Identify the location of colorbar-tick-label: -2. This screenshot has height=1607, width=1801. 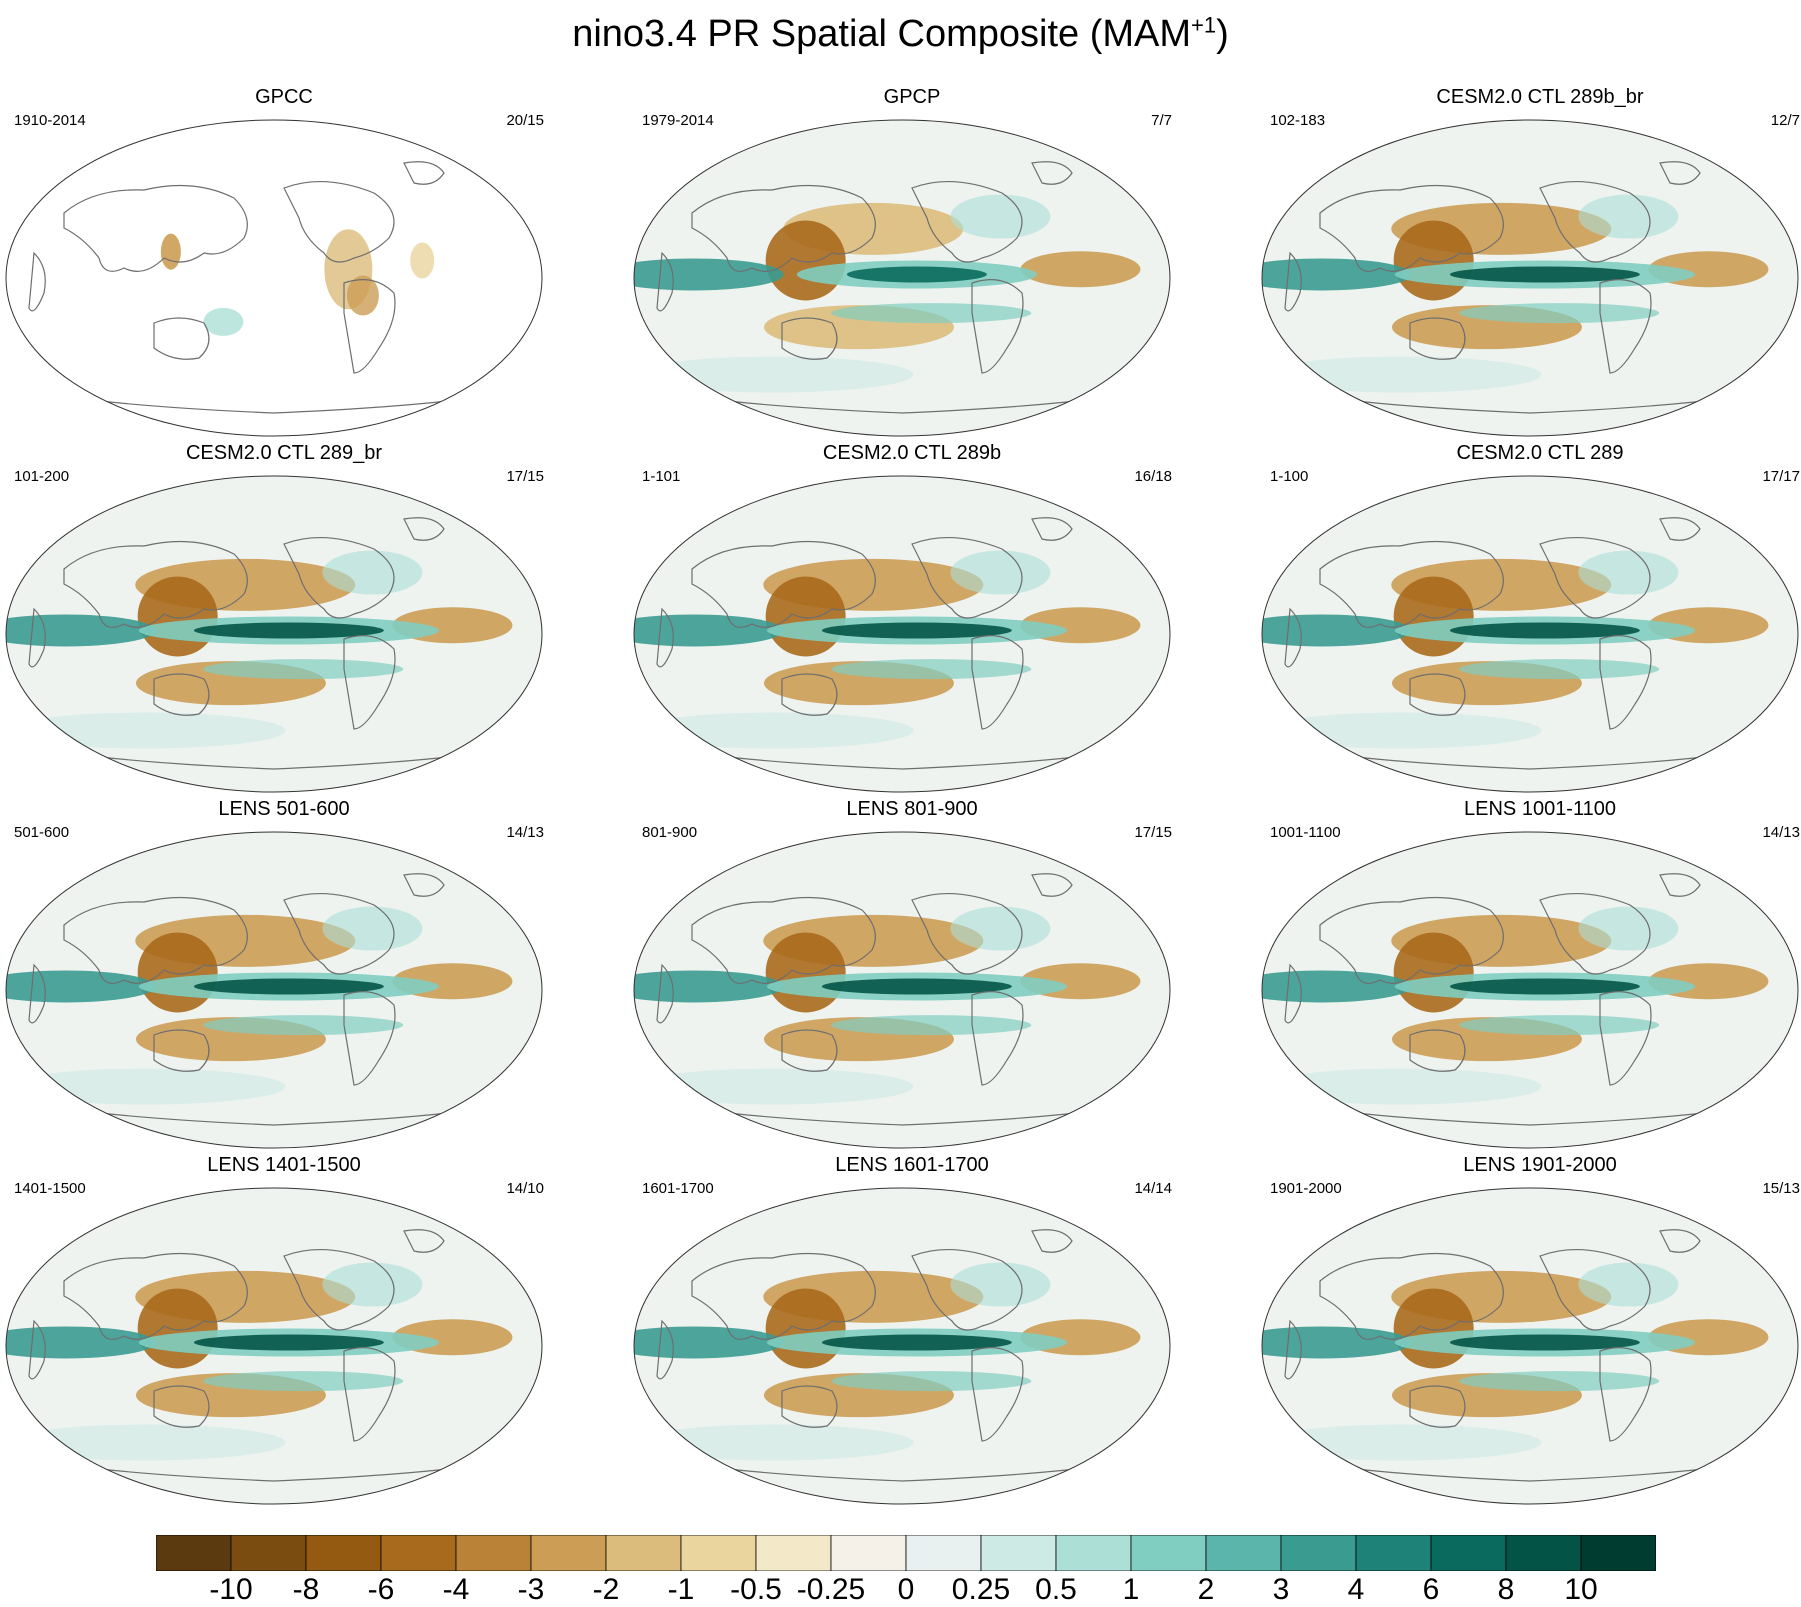
(606, 1589).